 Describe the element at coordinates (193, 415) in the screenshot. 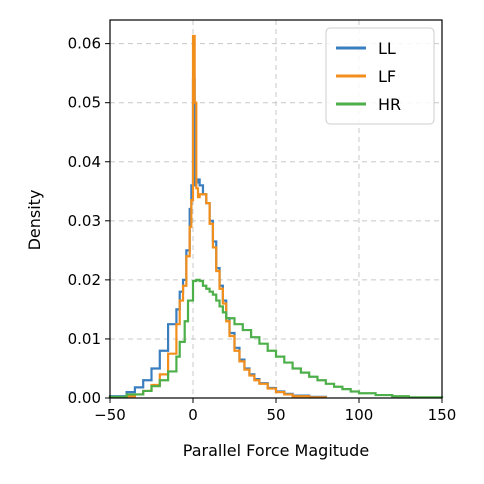

I see `x-tick-label: 0` at that location.